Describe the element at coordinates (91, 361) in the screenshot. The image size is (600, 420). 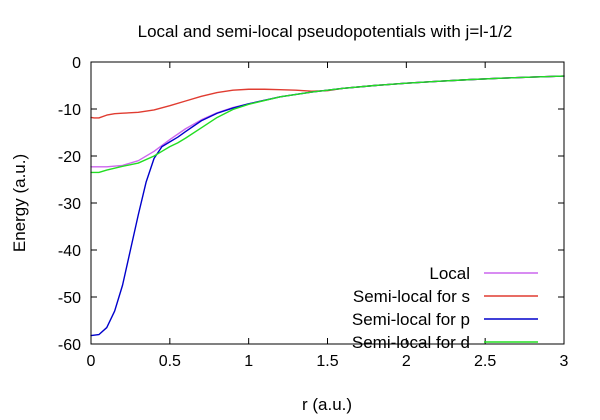
I see `x-tick-label: 0` at that location.